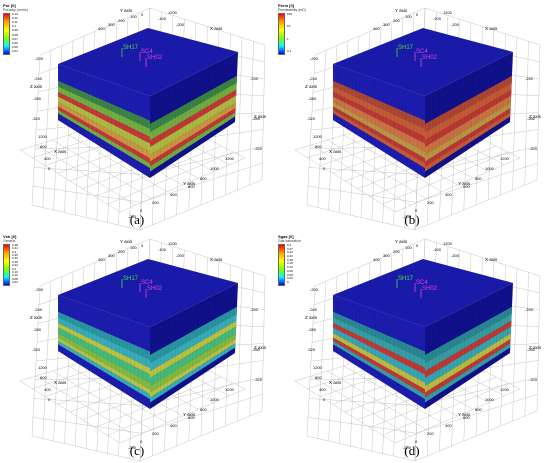 This screenshot has height=463, width=550. What do you see at coordinates (15, 14) in the screenshot?
I see `legend-tick-label: 0.13` at bounding box center [15, 14].